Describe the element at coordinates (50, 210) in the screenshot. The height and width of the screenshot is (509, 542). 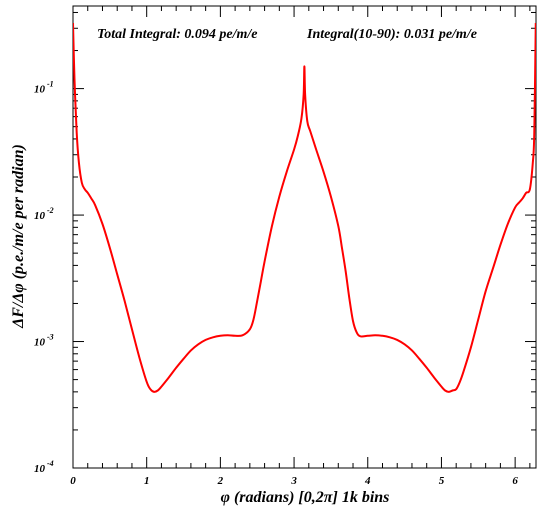
I see `y-tick-exponent: -2` at that location.